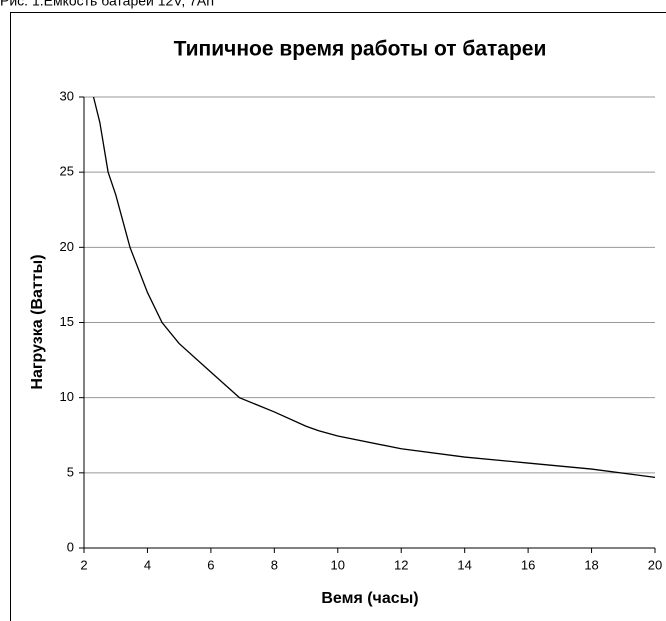  Describe the element at coordinates (655, 564) in the screenshot. I see `x-tick-label: 20` at that location.